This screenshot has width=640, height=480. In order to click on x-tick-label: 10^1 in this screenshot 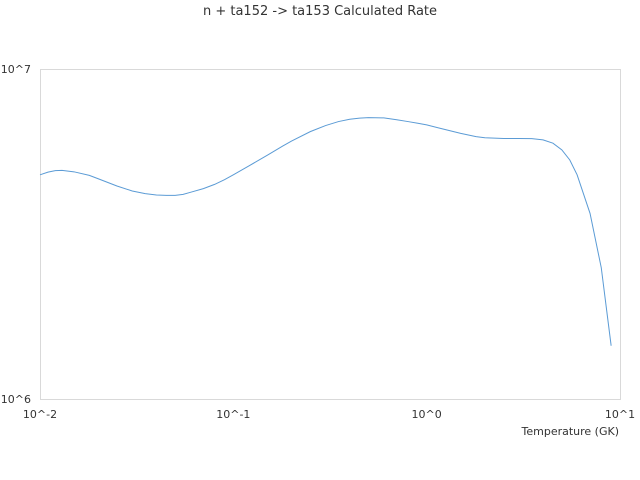, I will do `click(620, 414)`.